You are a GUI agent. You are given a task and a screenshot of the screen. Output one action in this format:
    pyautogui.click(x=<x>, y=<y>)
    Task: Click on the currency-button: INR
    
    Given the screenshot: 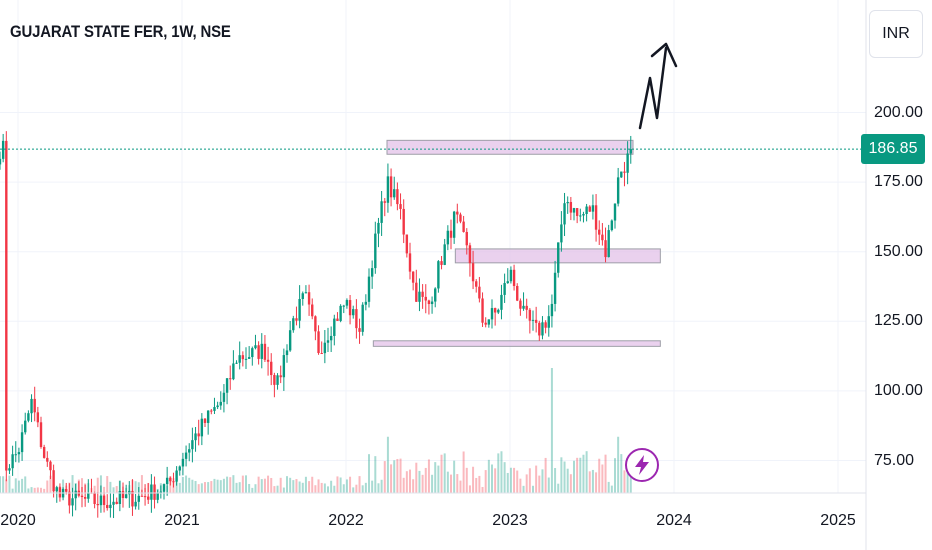 What is the action you would take?
    pyautogui.click(x=896, y=34)
    